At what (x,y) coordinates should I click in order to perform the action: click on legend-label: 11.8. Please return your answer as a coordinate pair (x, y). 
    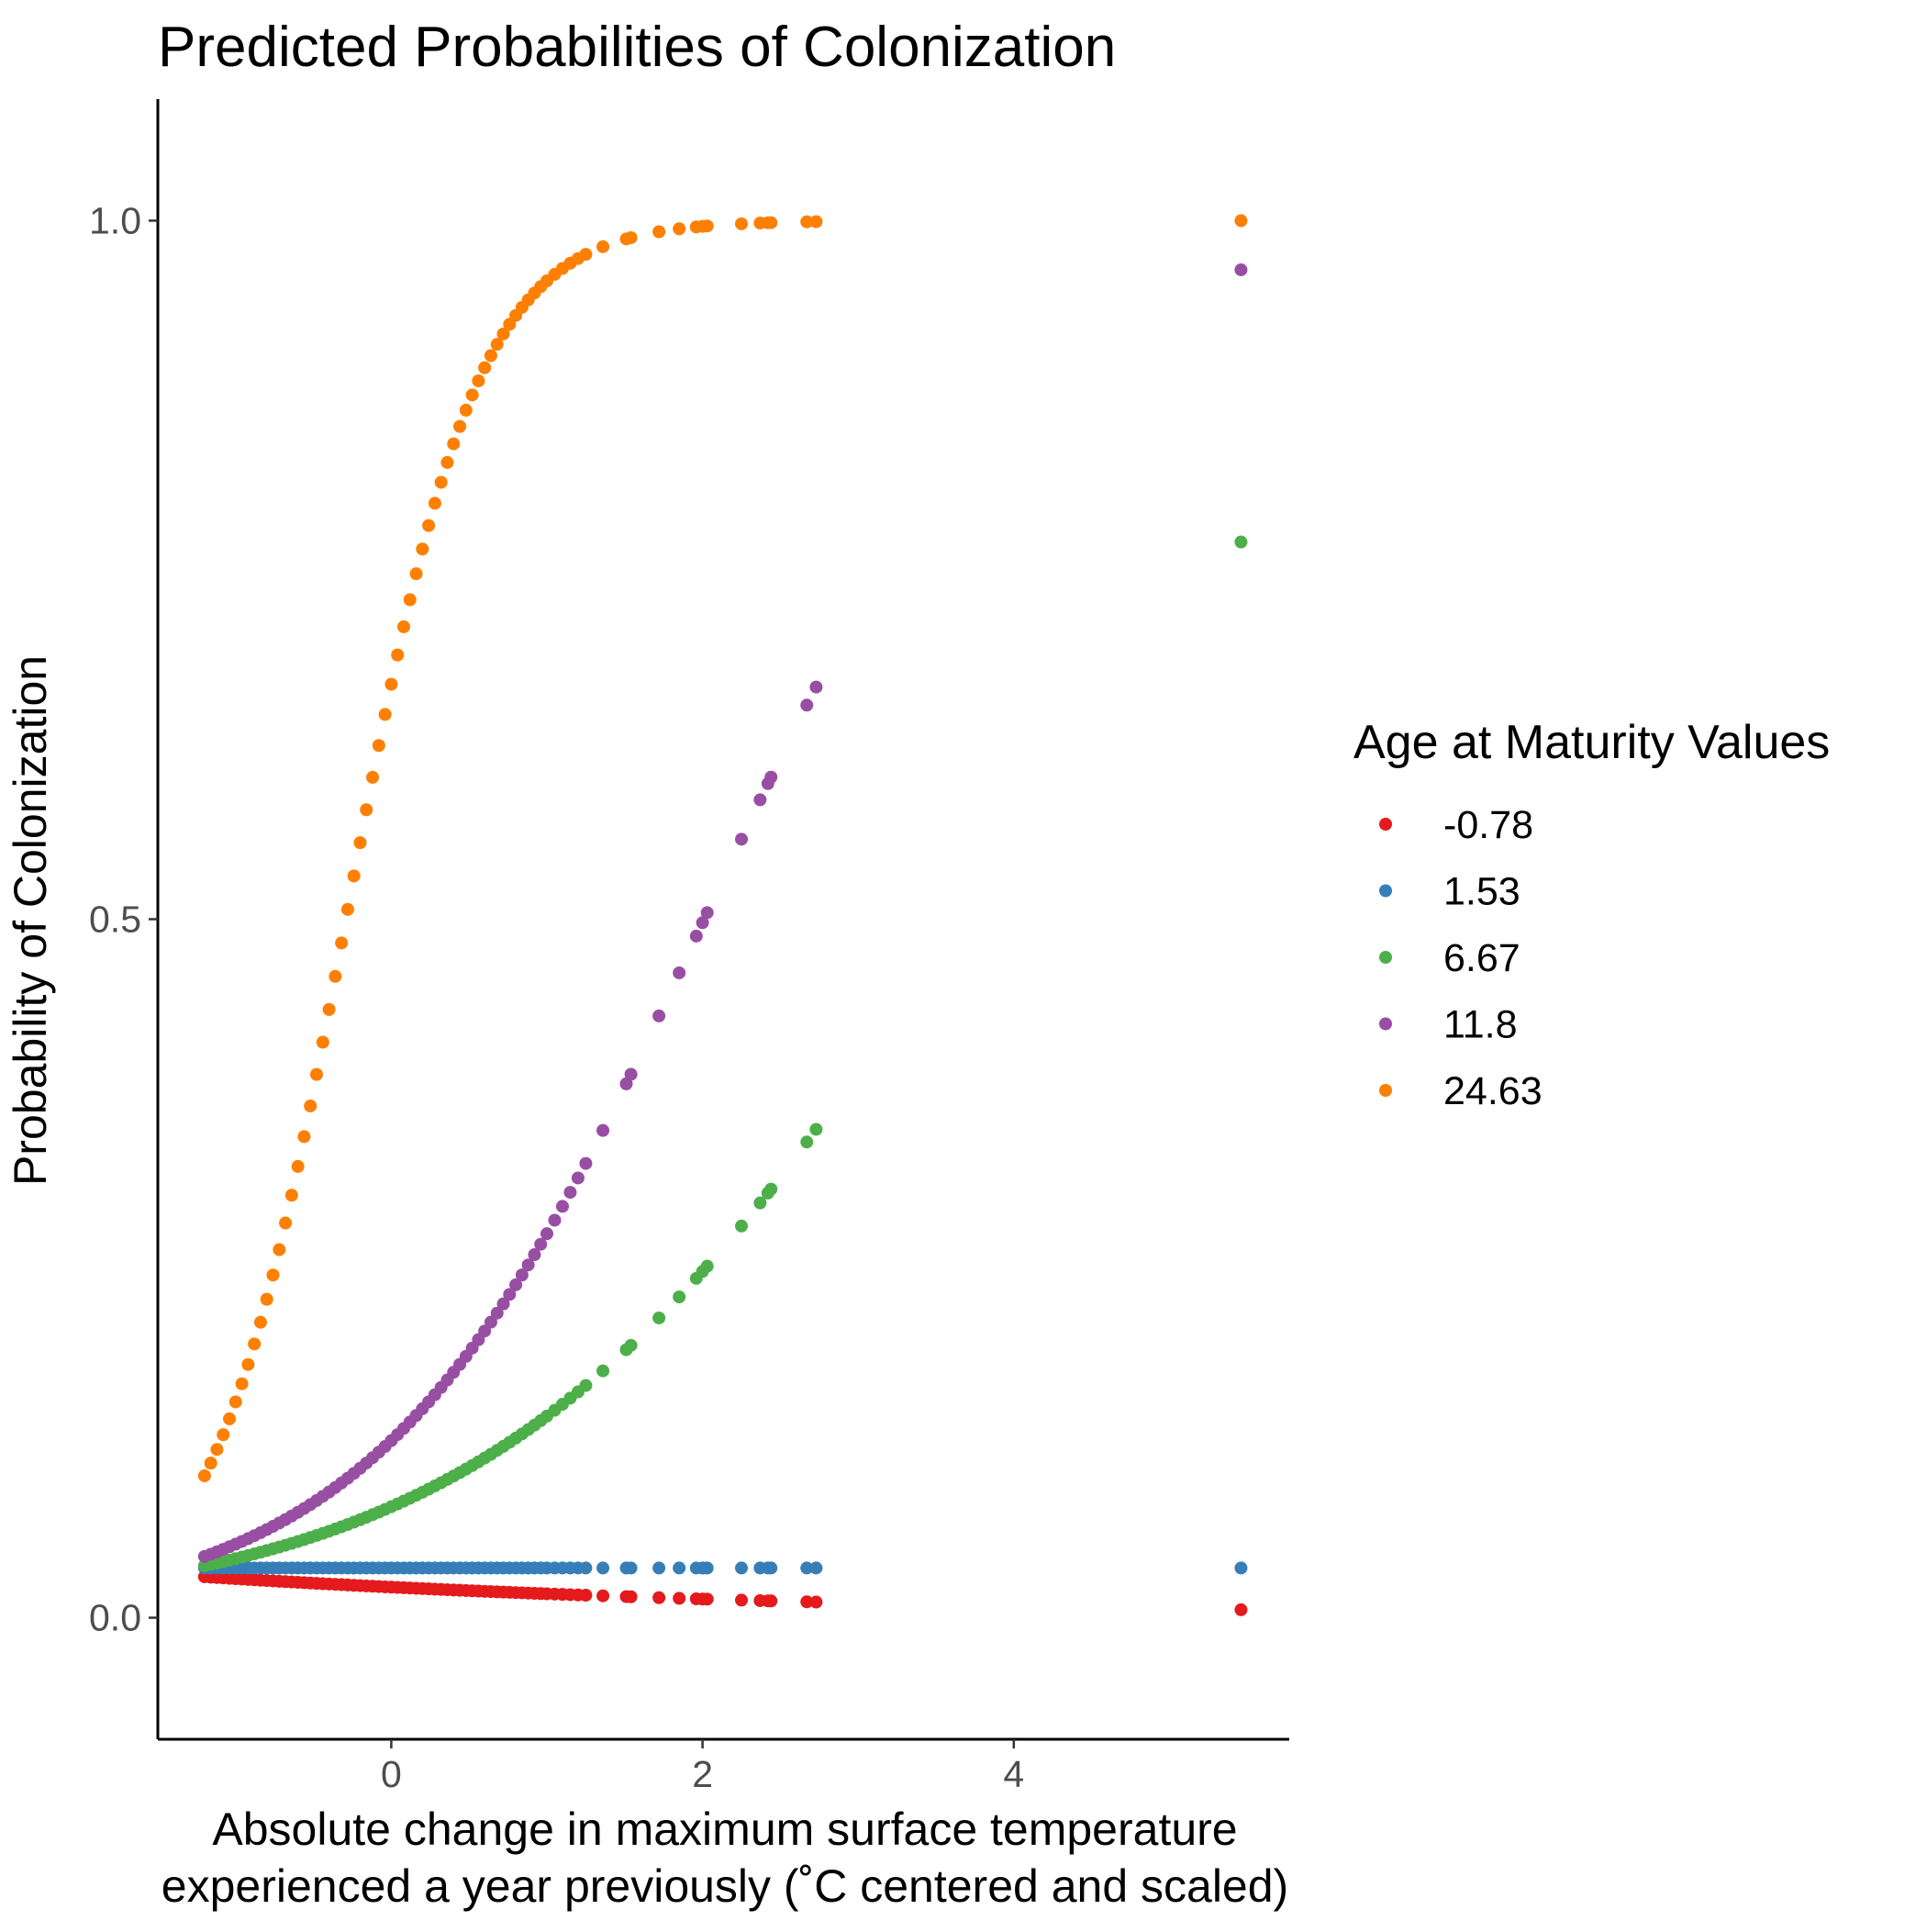
    Looking at the image, I should click on (1480, 1025).